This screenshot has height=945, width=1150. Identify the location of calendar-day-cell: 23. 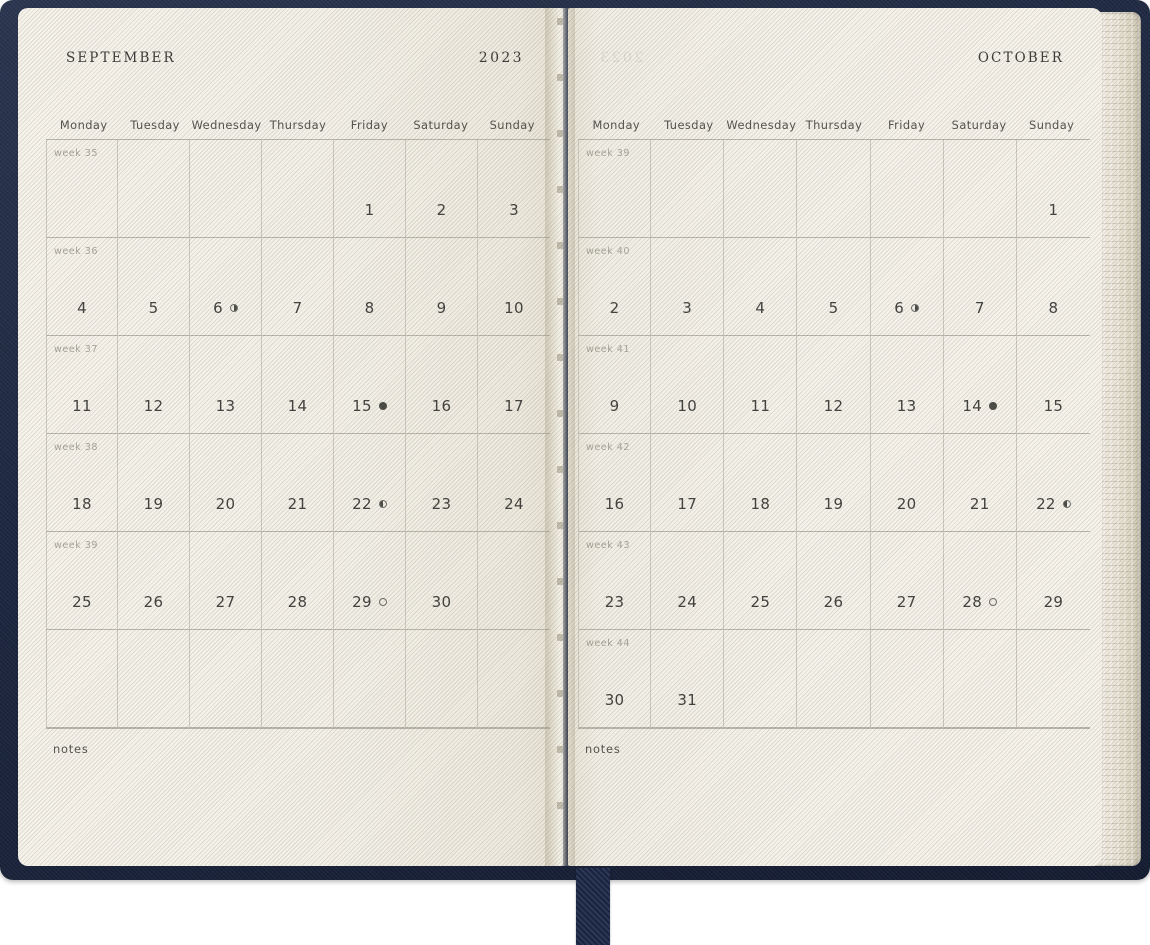
(442, 483).